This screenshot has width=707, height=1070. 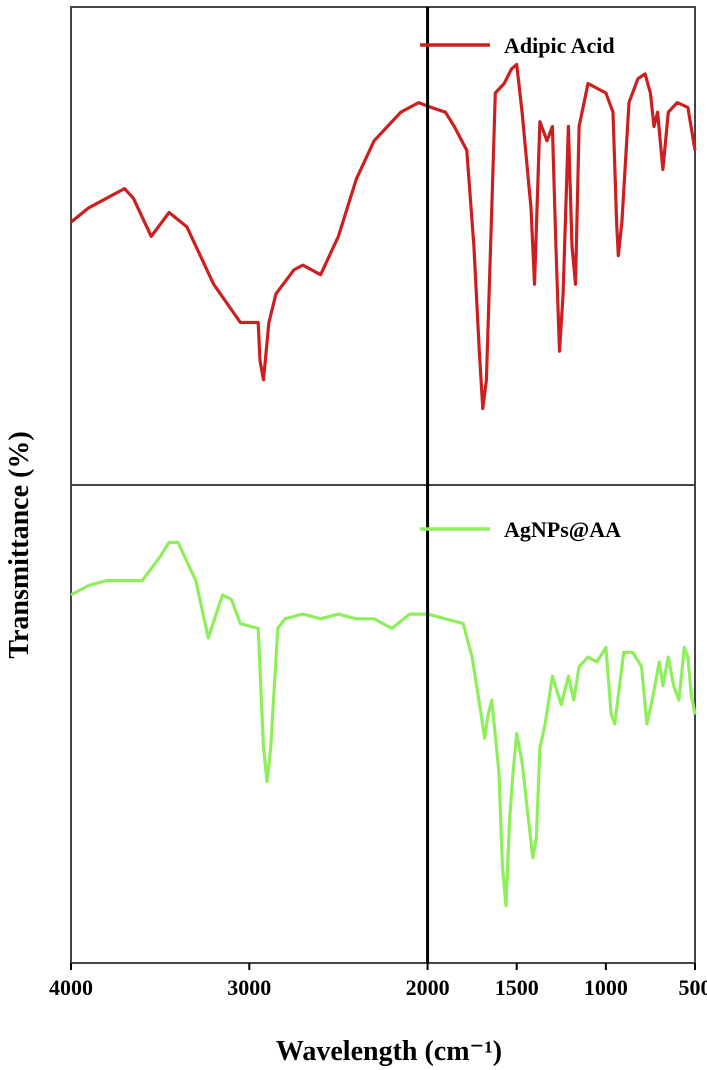 What do you see at coordinates (559, 45) in the screenshot?
I see `legend-label-adipic-acid: Adipic Acid` at bounding box center [559, 45].